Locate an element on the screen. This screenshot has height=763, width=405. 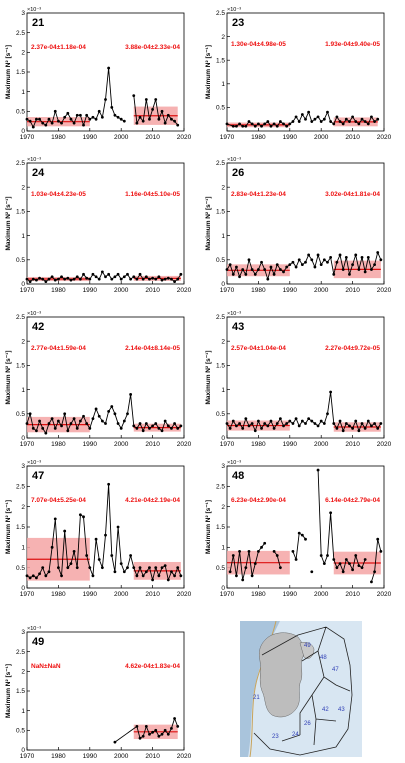
x-tick-label: 1980 is located at coordinates (58, 756).